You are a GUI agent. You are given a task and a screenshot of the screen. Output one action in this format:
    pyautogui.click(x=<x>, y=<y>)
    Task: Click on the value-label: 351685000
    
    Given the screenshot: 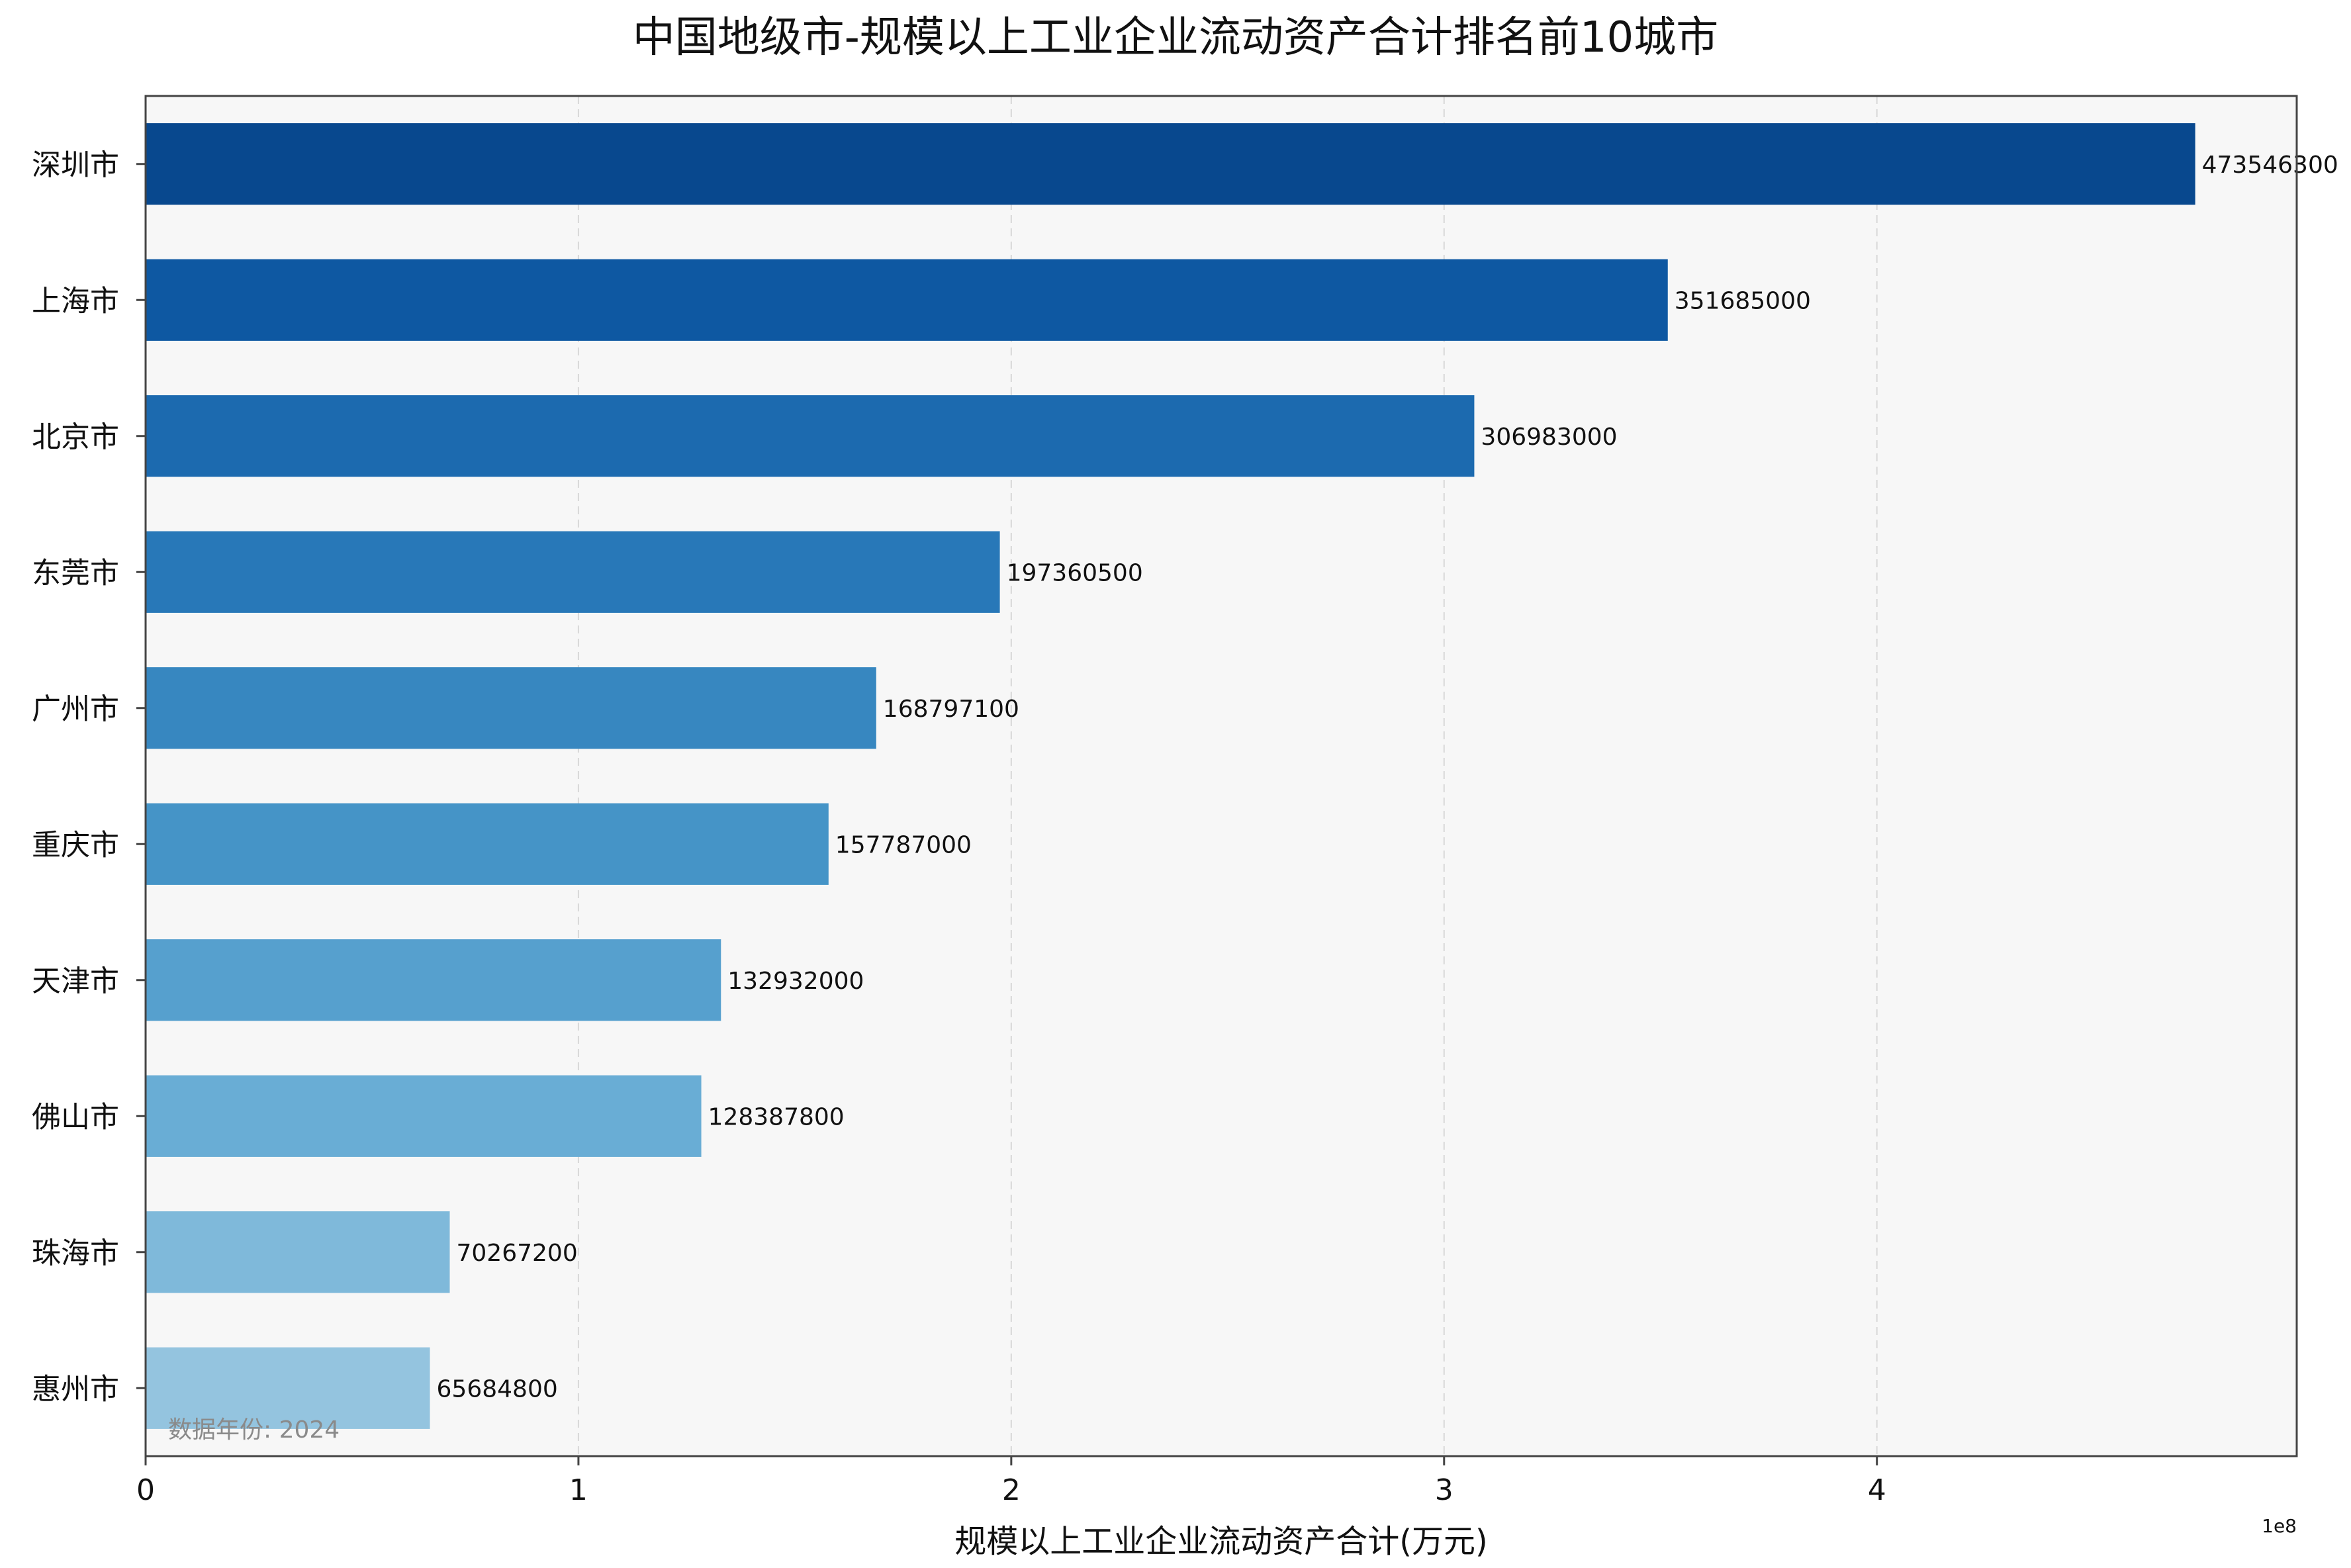 What is the action you would take?
    pyautogui.click(x=1743, y=300)
    